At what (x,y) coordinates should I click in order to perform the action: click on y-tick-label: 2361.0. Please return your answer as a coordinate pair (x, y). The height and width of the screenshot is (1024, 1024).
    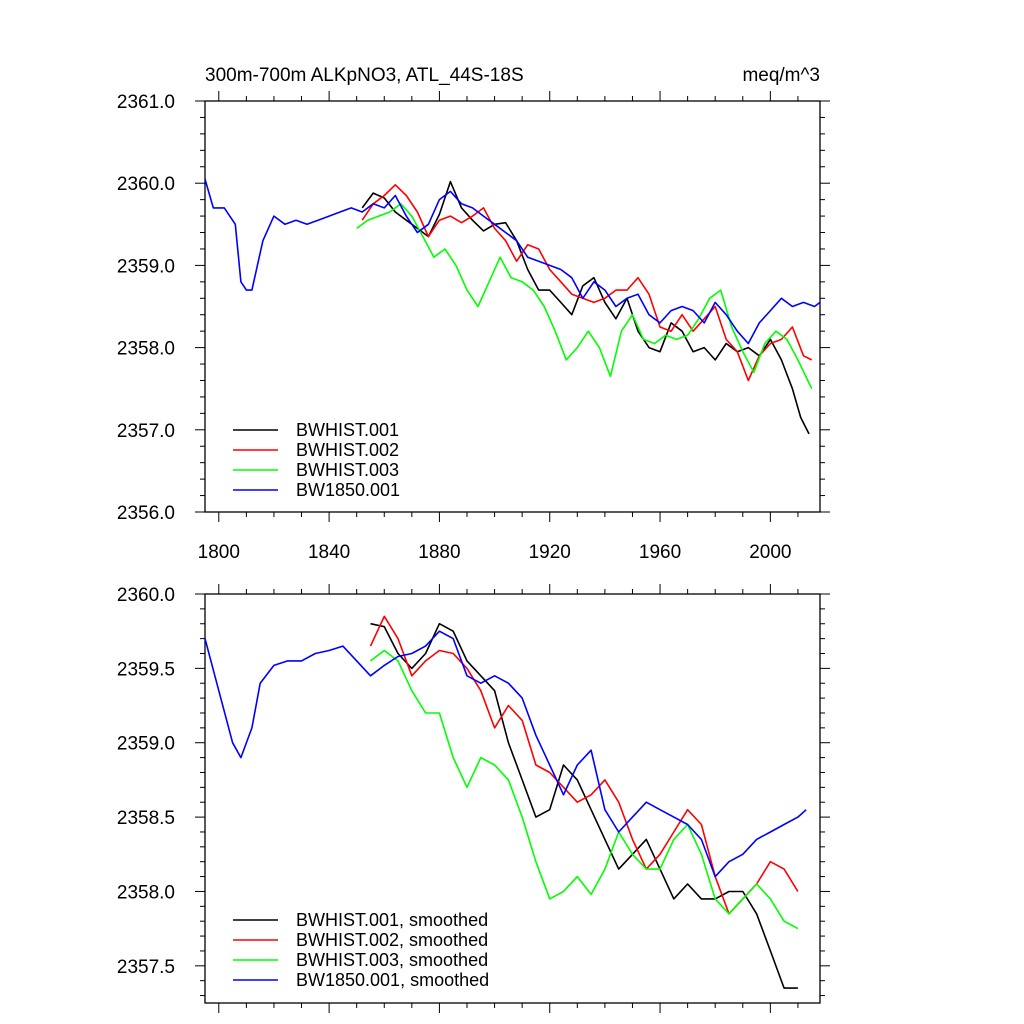
    Looking at the image, I should click on (146, 102).